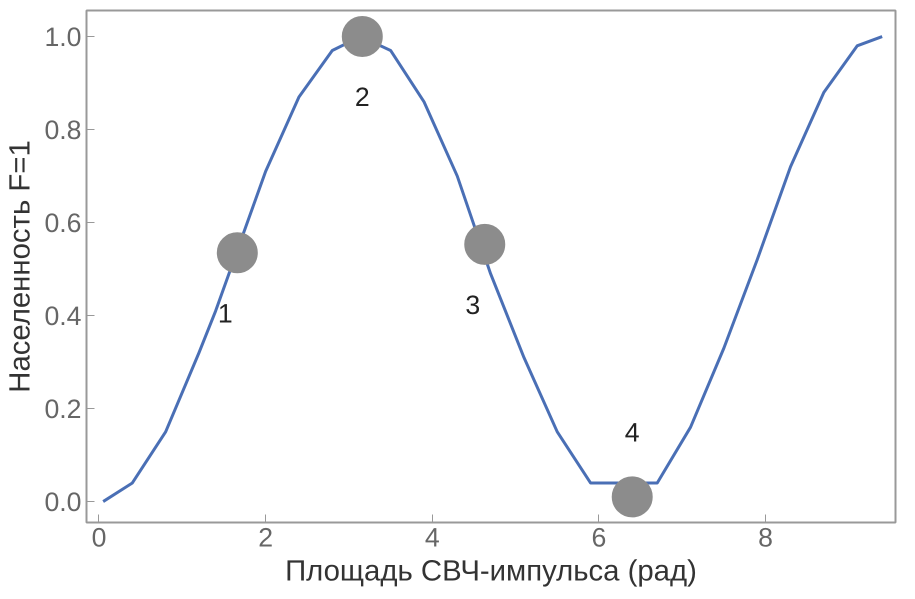  Describe the element at coordinates (225, 313) in the screenshot. I see `annotation: 1` at that location.